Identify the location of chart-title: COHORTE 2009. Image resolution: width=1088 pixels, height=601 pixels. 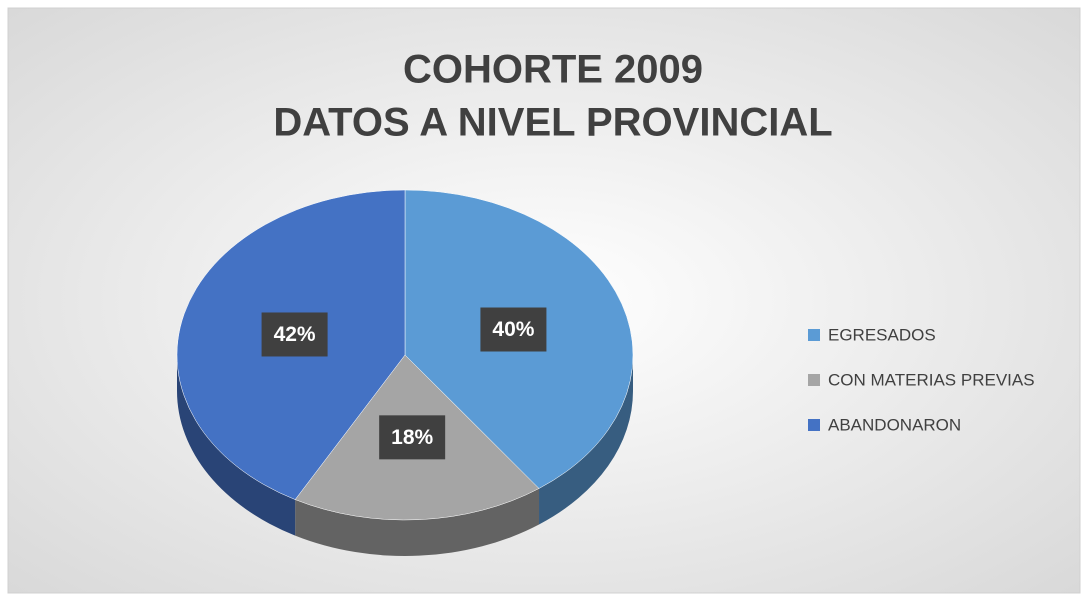
(553, 70).